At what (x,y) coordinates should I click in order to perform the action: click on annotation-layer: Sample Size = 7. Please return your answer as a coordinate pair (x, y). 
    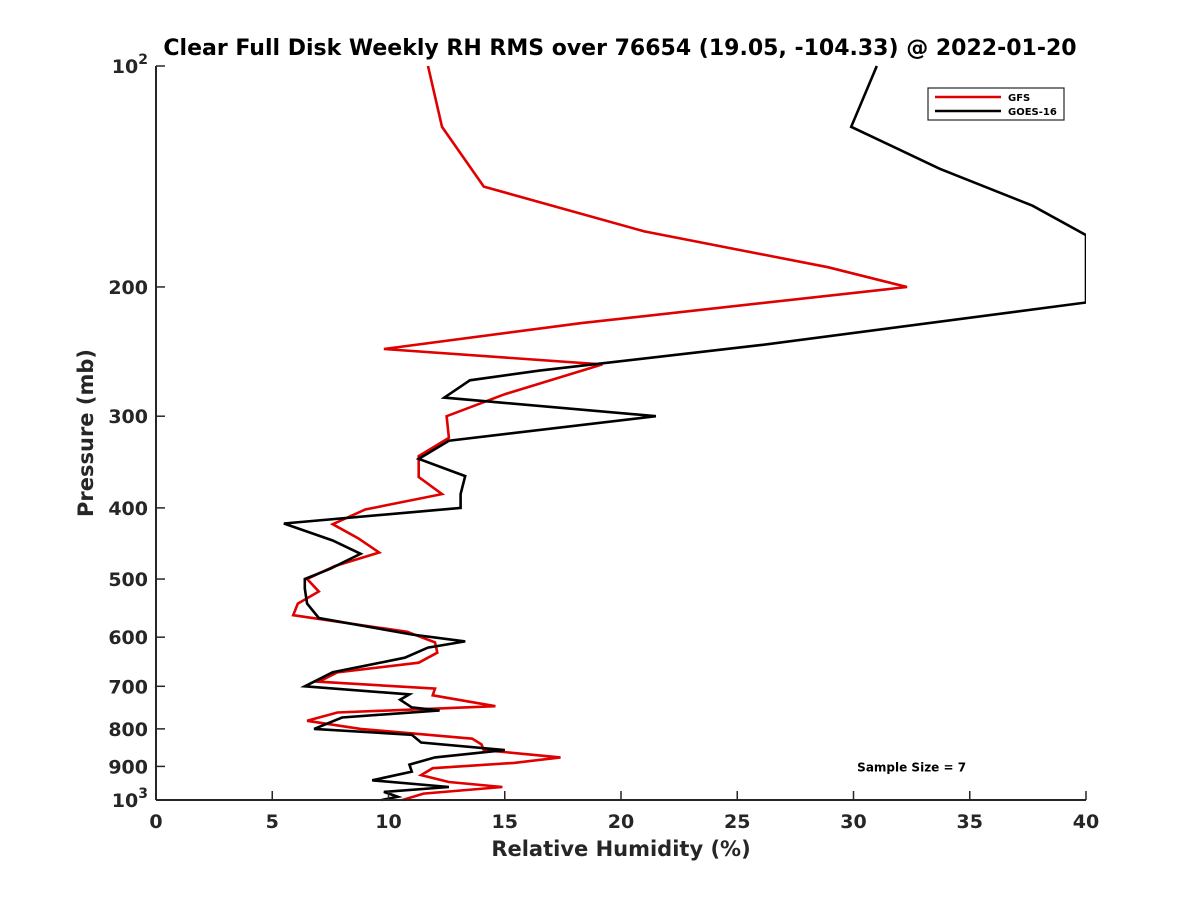
    Looking at the image, I should click on (911, 767).